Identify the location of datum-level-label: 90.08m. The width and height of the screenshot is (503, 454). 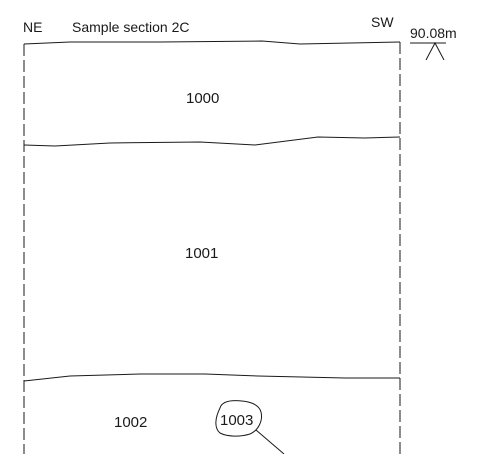
(433, 33).